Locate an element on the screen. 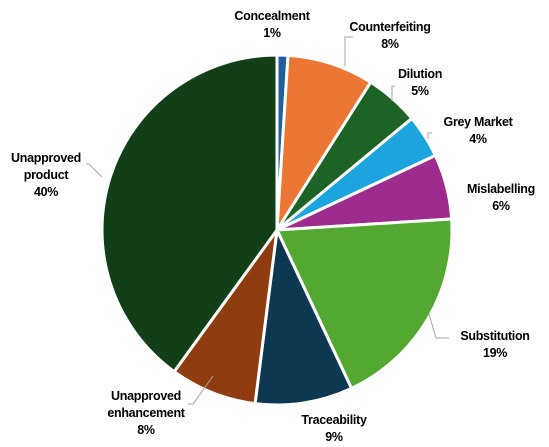 The image size is (549, 447). data-label-name: product is located at coordinates (47, 175).